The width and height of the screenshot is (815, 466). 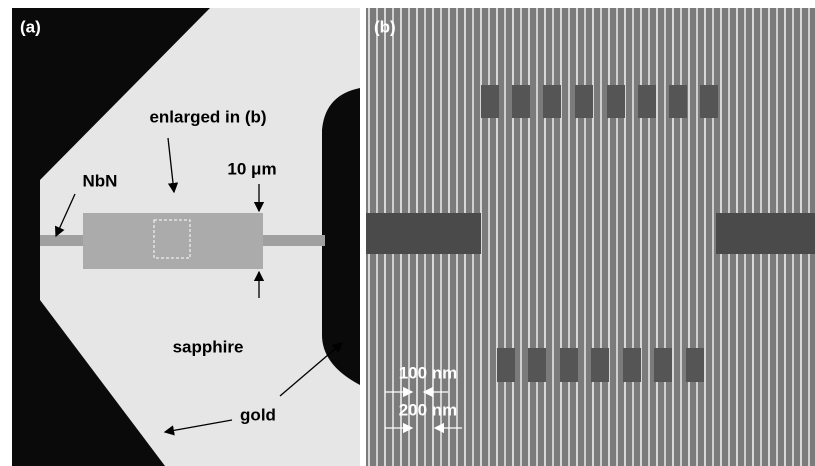 I want to click on scale-arrows, so click(x=423, y=410).